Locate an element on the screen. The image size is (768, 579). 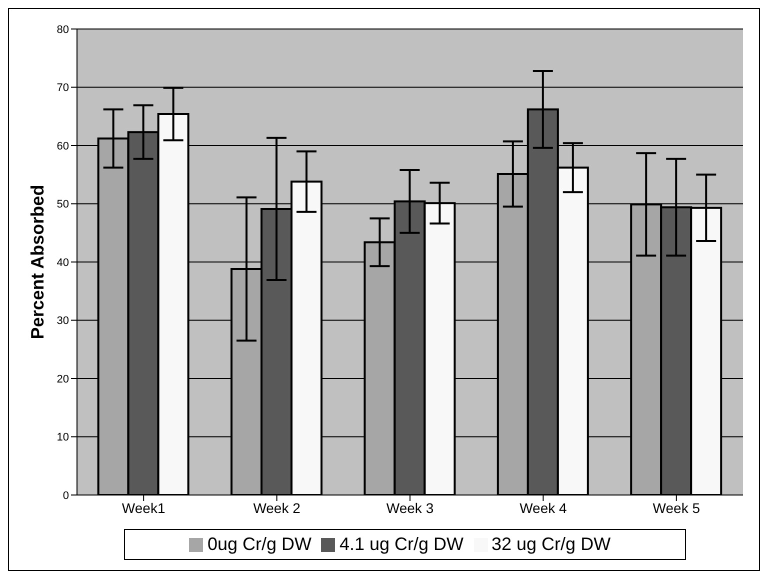
y-tick-label: 0 is located at coordinates (65, 496).